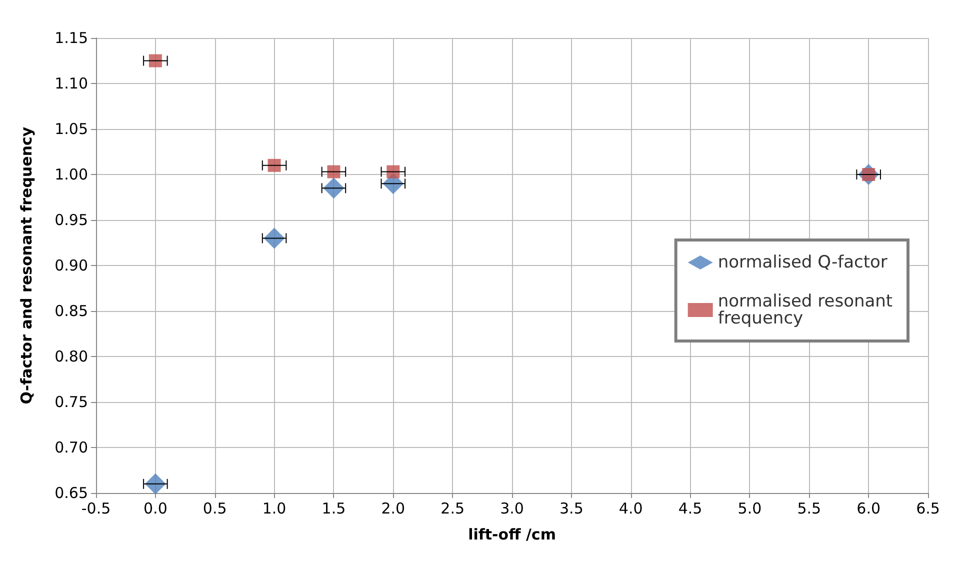  I want to click on y-tick-label: 1.05, so click(71, 129).